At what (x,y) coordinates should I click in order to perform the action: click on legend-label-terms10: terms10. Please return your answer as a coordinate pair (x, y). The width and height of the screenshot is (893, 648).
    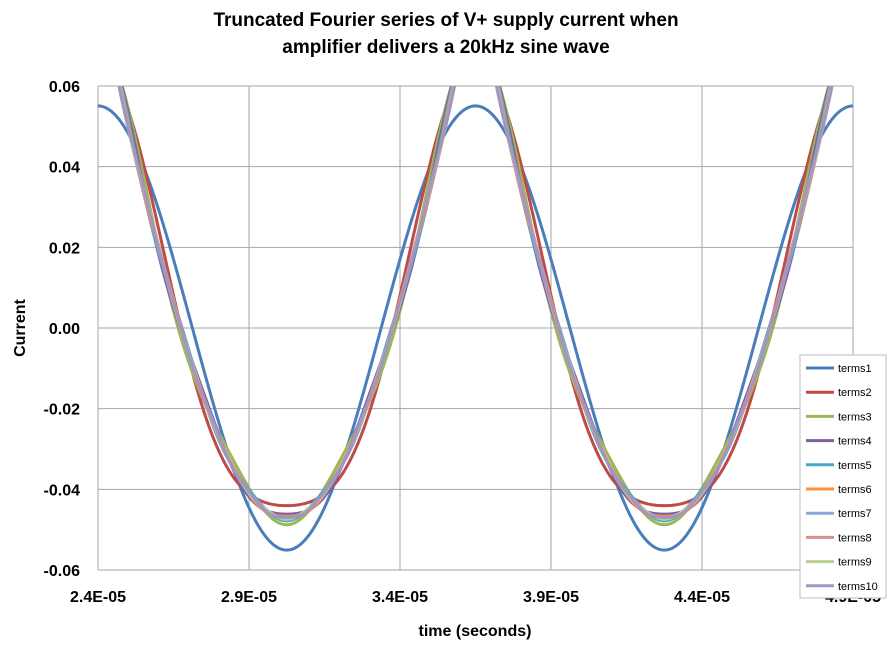
    Looking at the image, I should click on (858, 587).